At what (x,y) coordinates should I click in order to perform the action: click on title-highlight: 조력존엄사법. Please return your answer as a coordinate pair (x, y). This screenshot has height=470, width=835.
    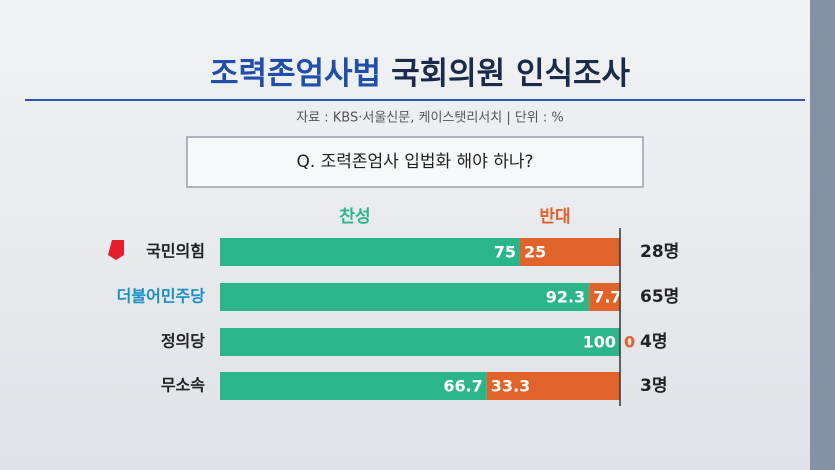
    Looking at the image, I should click on (295, 74).